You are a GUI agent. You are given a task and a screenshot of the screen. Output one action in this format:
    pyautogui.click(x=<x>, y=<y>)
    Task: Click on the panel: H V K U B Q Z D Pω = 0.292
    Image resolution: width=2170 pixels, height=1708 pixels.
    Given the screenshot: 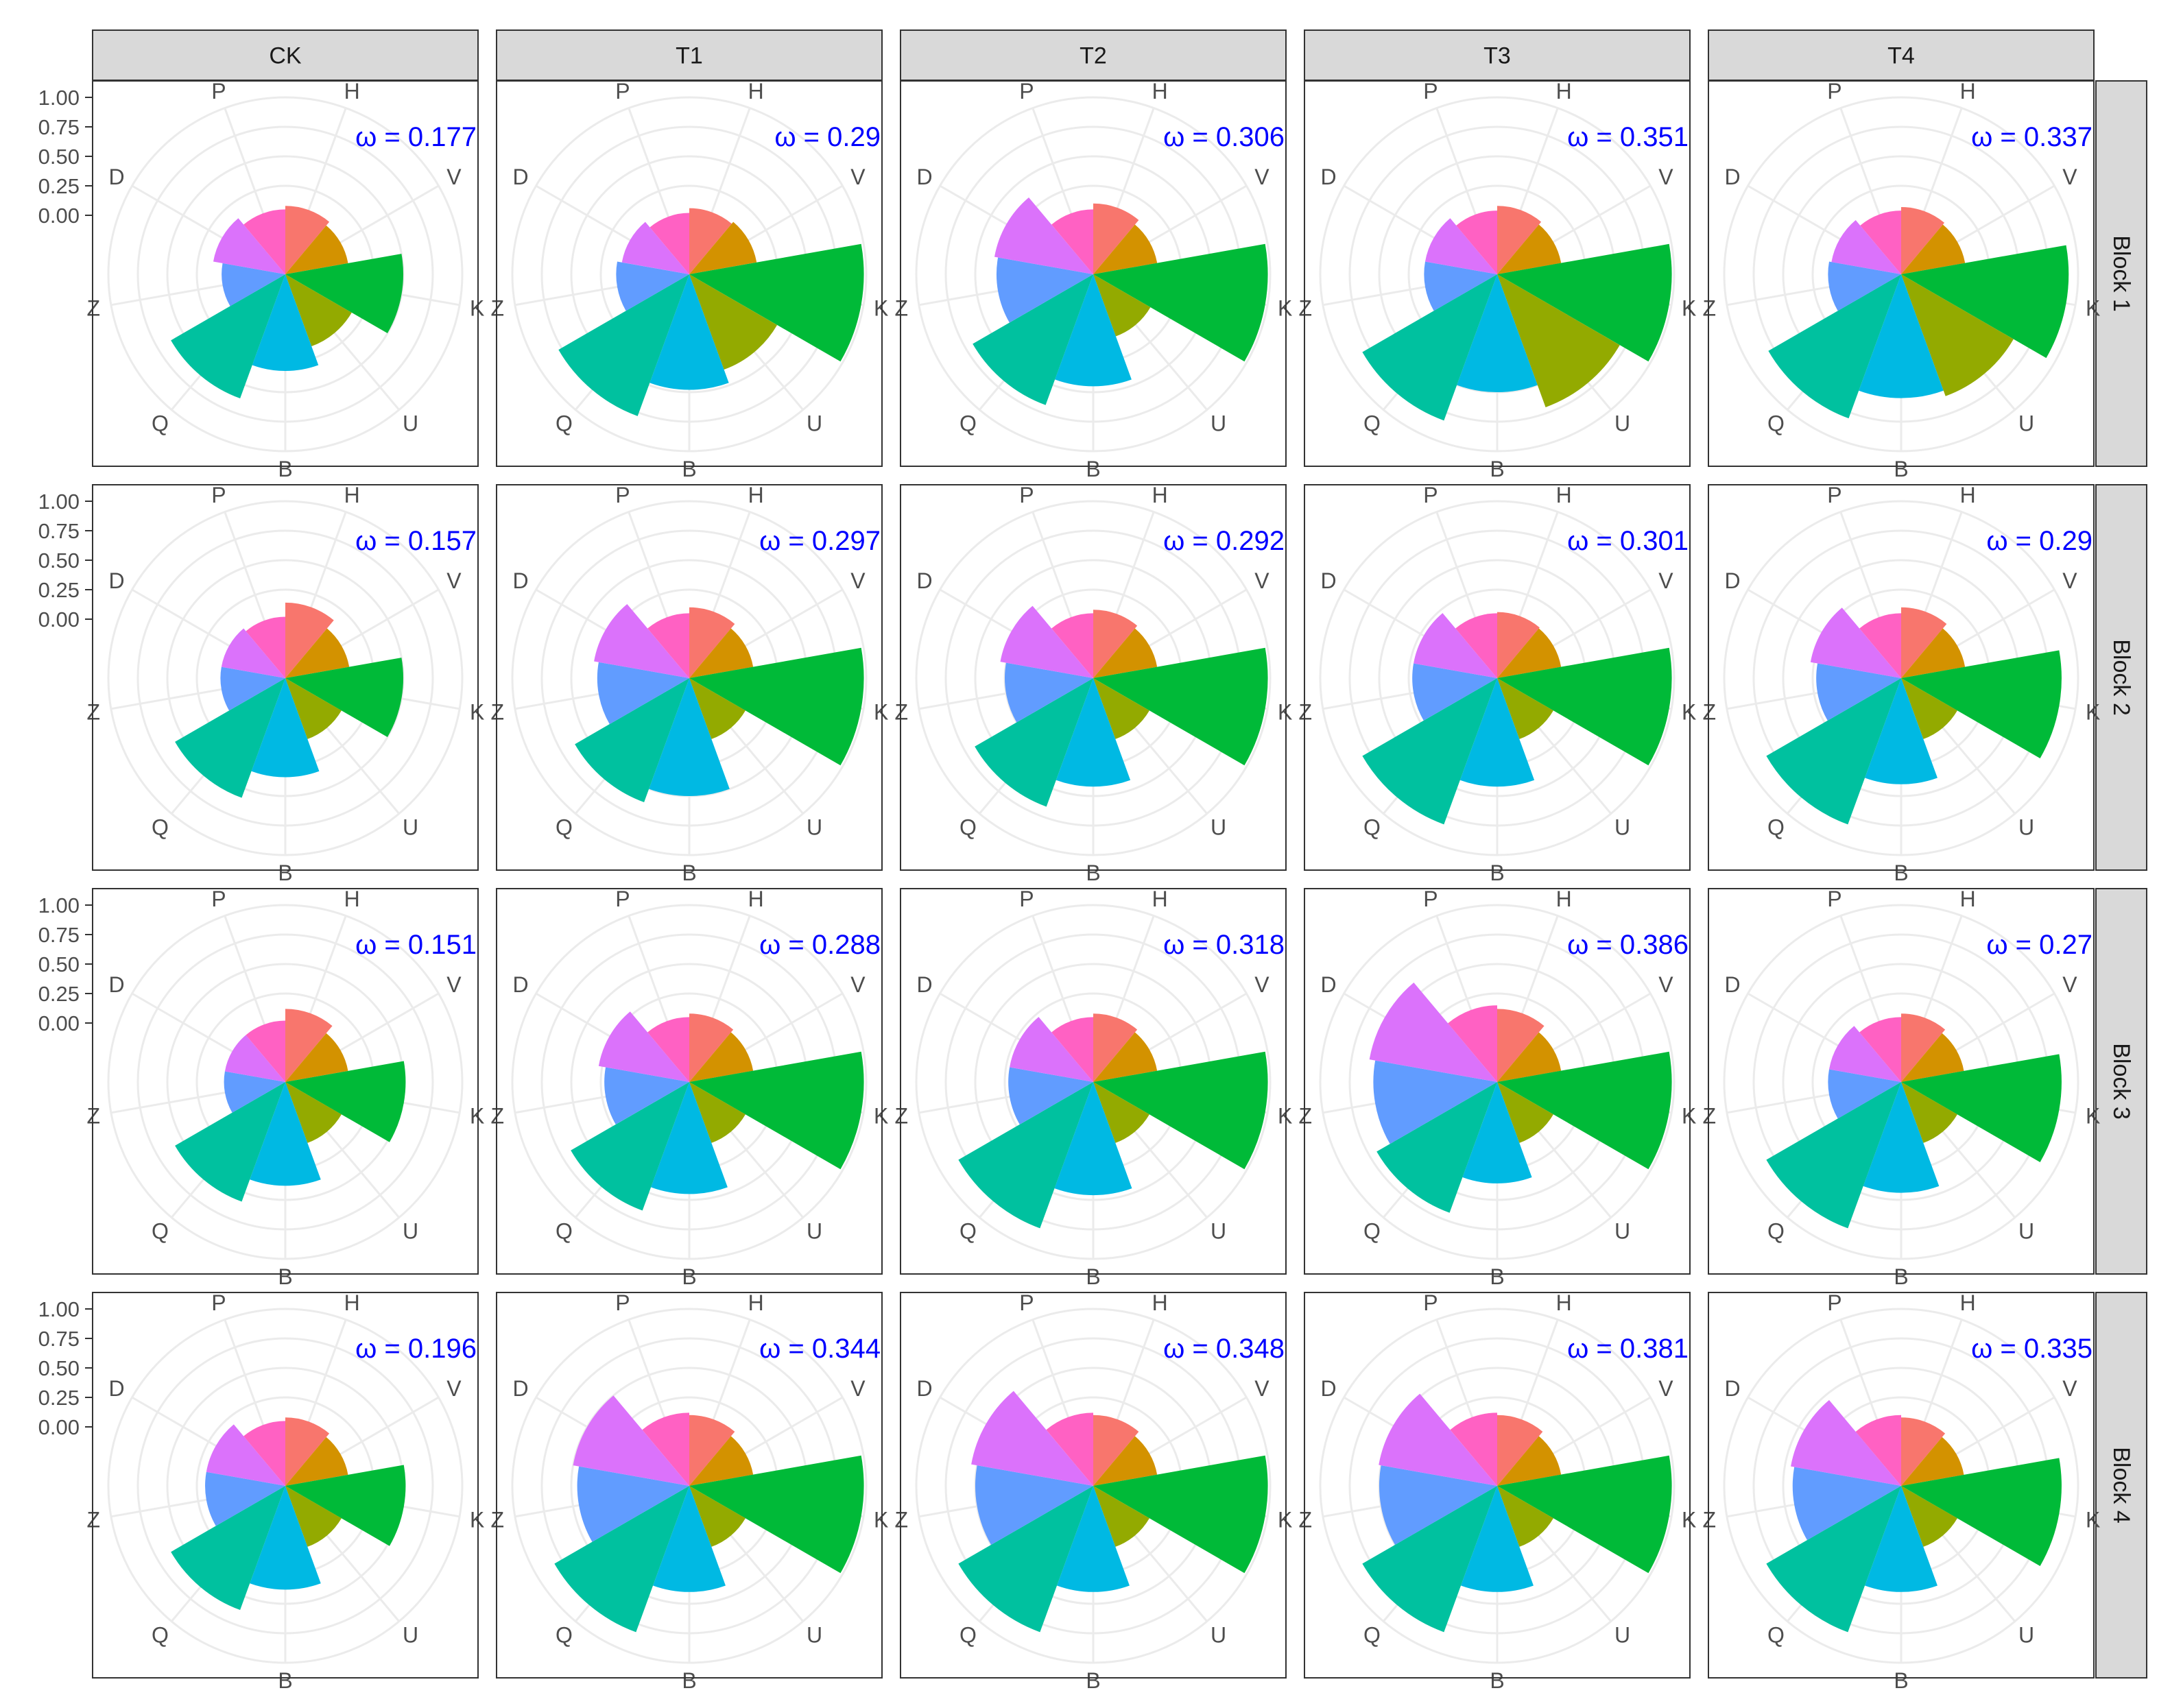 What is the action you would take?
    pyautogui.click(x=1094, y=684)
    